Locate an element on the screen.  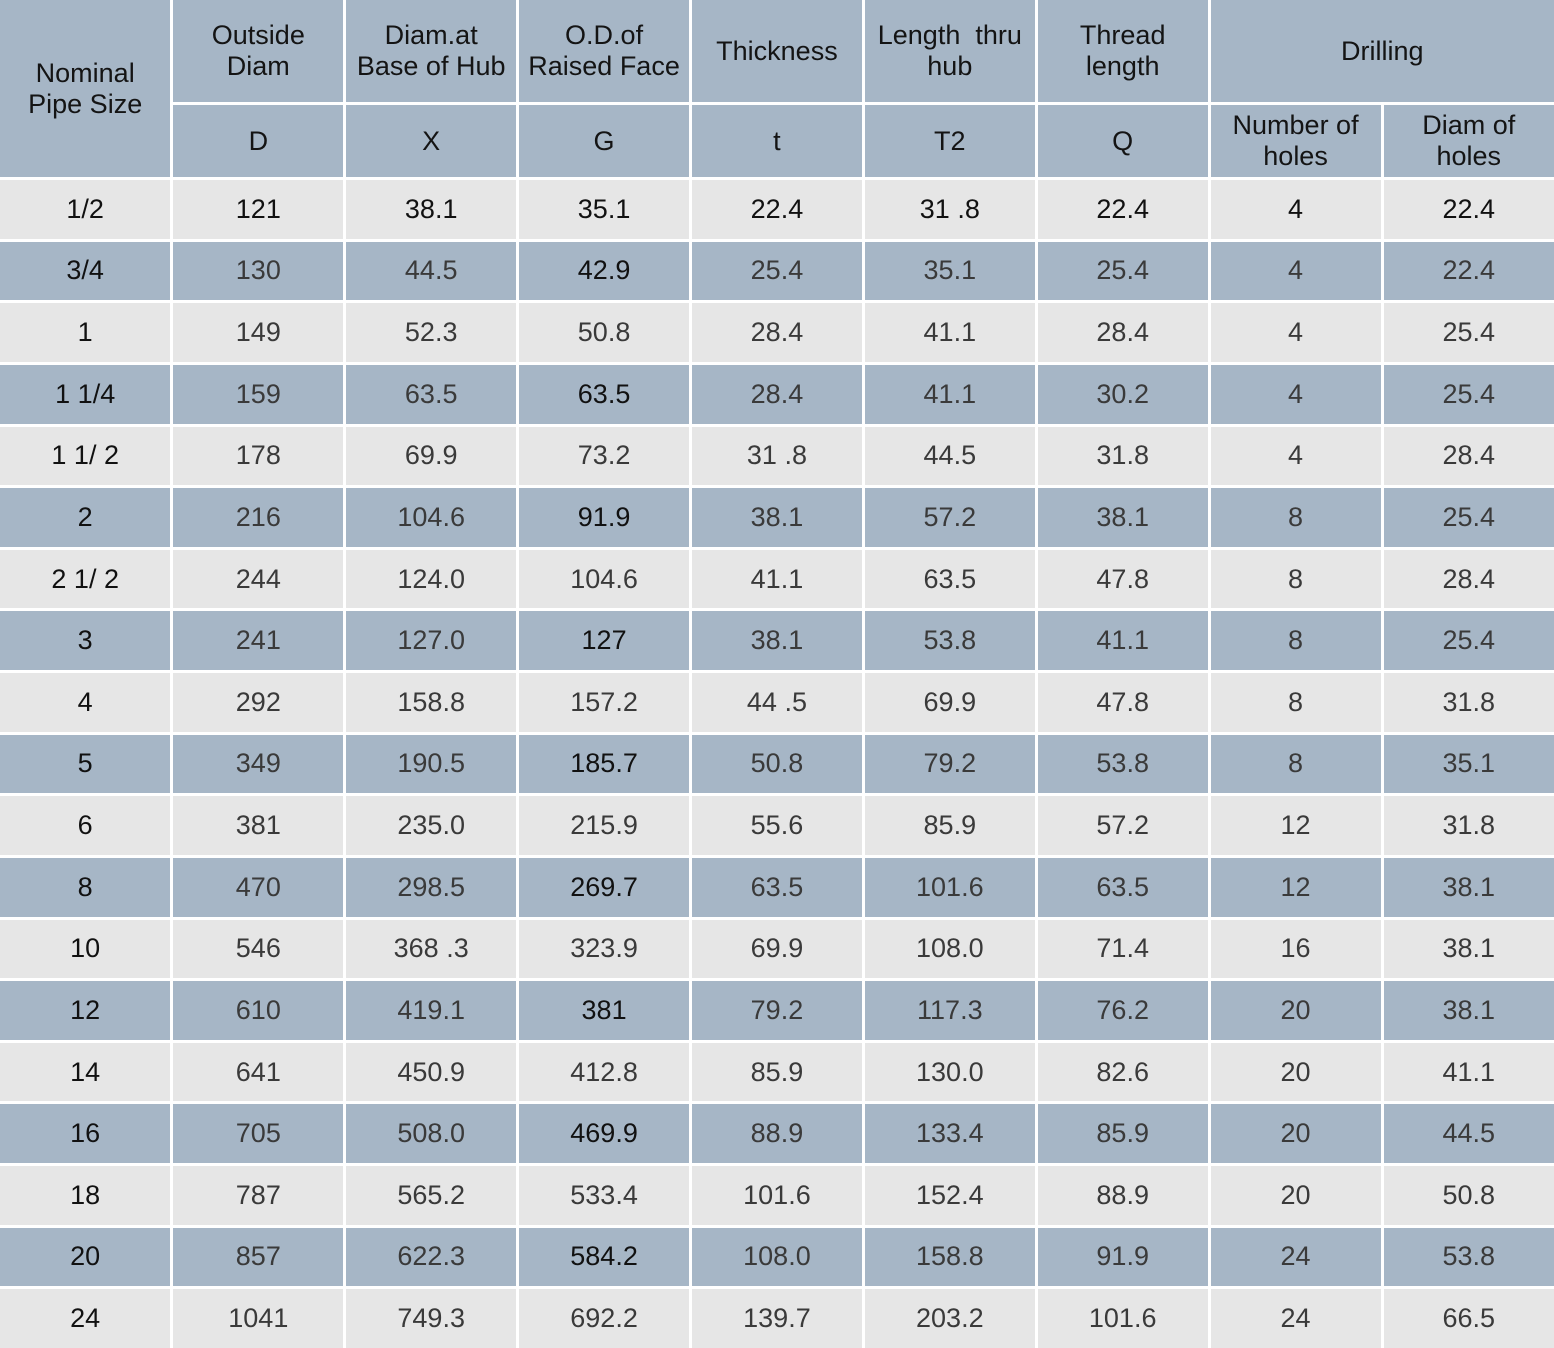
cell-thread-length: 71.4 is located at coordinates (1122, 949).